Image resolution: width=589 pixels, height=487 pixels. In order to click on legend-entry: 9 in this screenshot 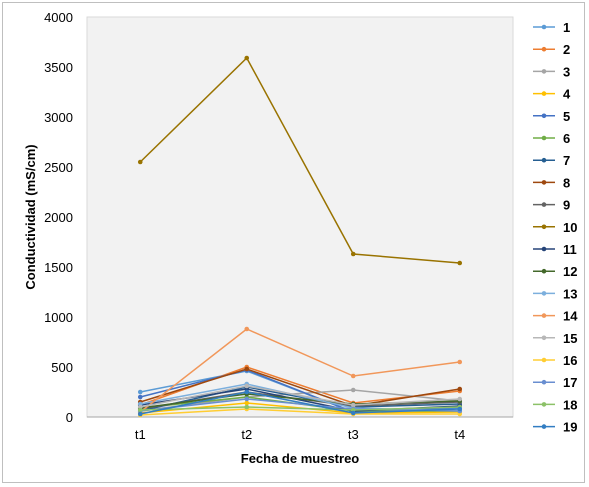, I will do `click(551, 205)`.